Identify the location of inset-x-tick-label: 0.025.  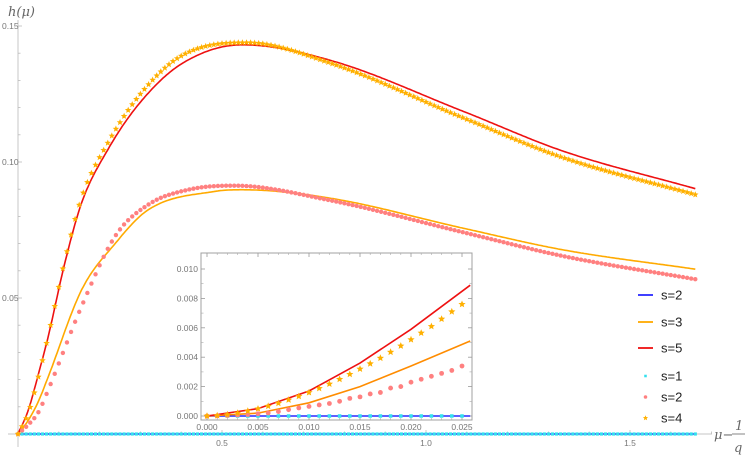
(462, 427).